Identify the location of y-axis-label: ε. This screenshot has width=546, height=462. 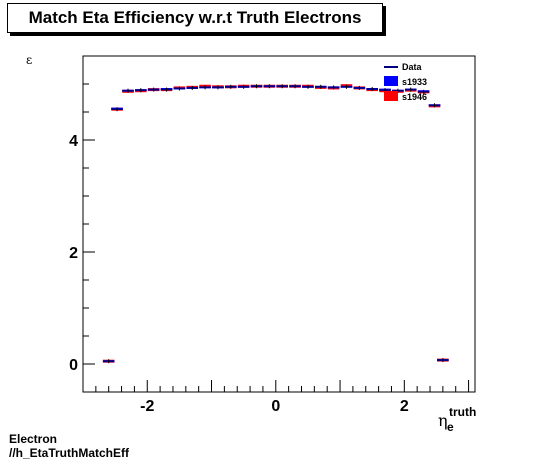
(29, 60).